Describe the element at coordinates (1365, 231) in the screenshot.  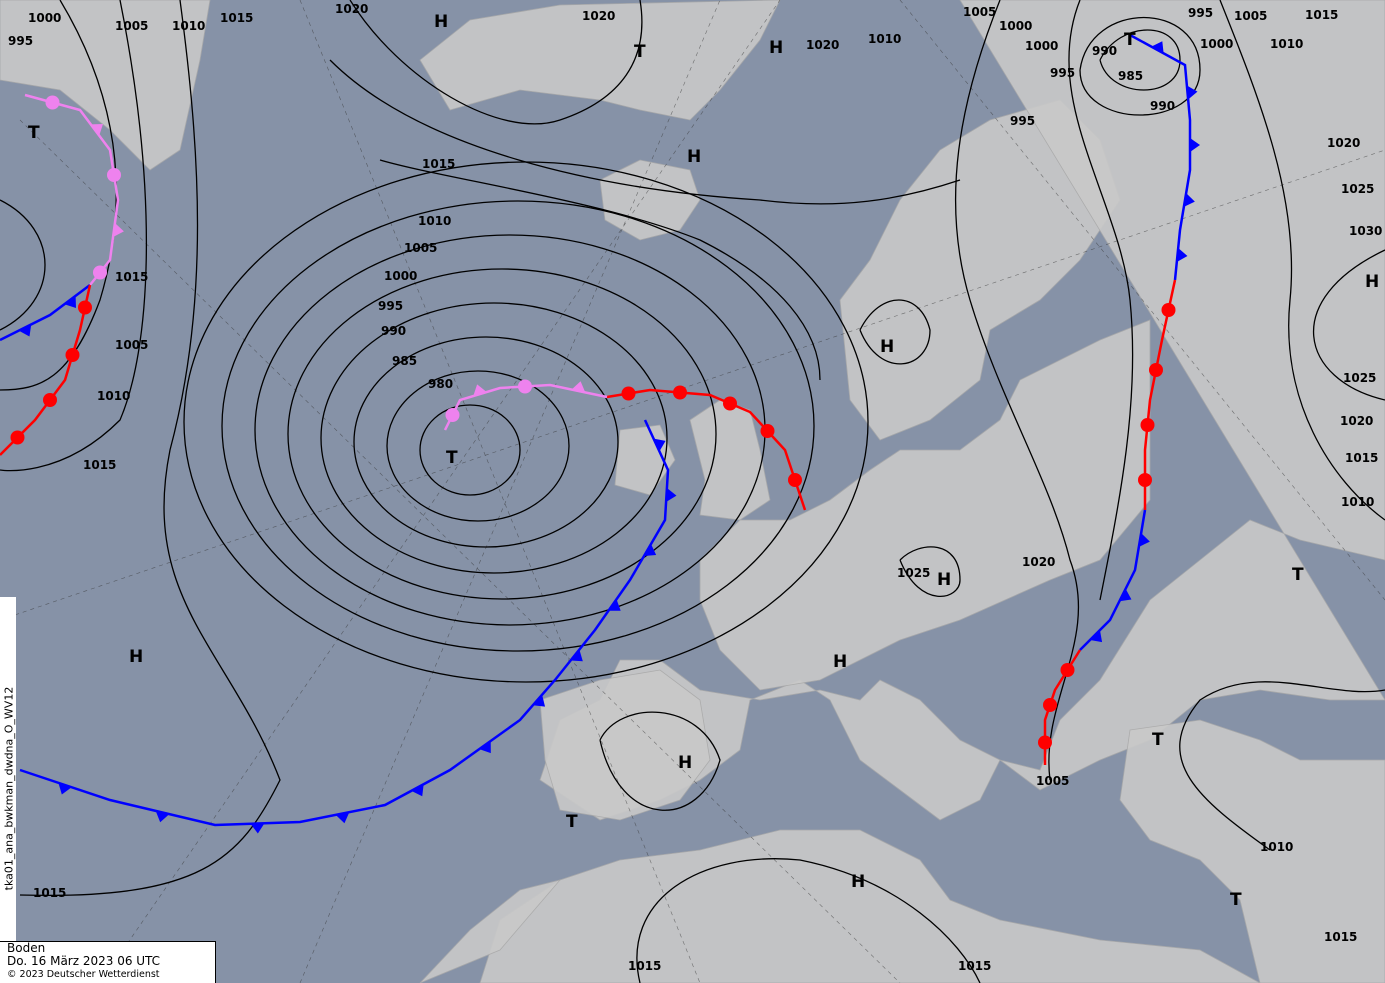
I see `isobar-label: 1030` at that location.